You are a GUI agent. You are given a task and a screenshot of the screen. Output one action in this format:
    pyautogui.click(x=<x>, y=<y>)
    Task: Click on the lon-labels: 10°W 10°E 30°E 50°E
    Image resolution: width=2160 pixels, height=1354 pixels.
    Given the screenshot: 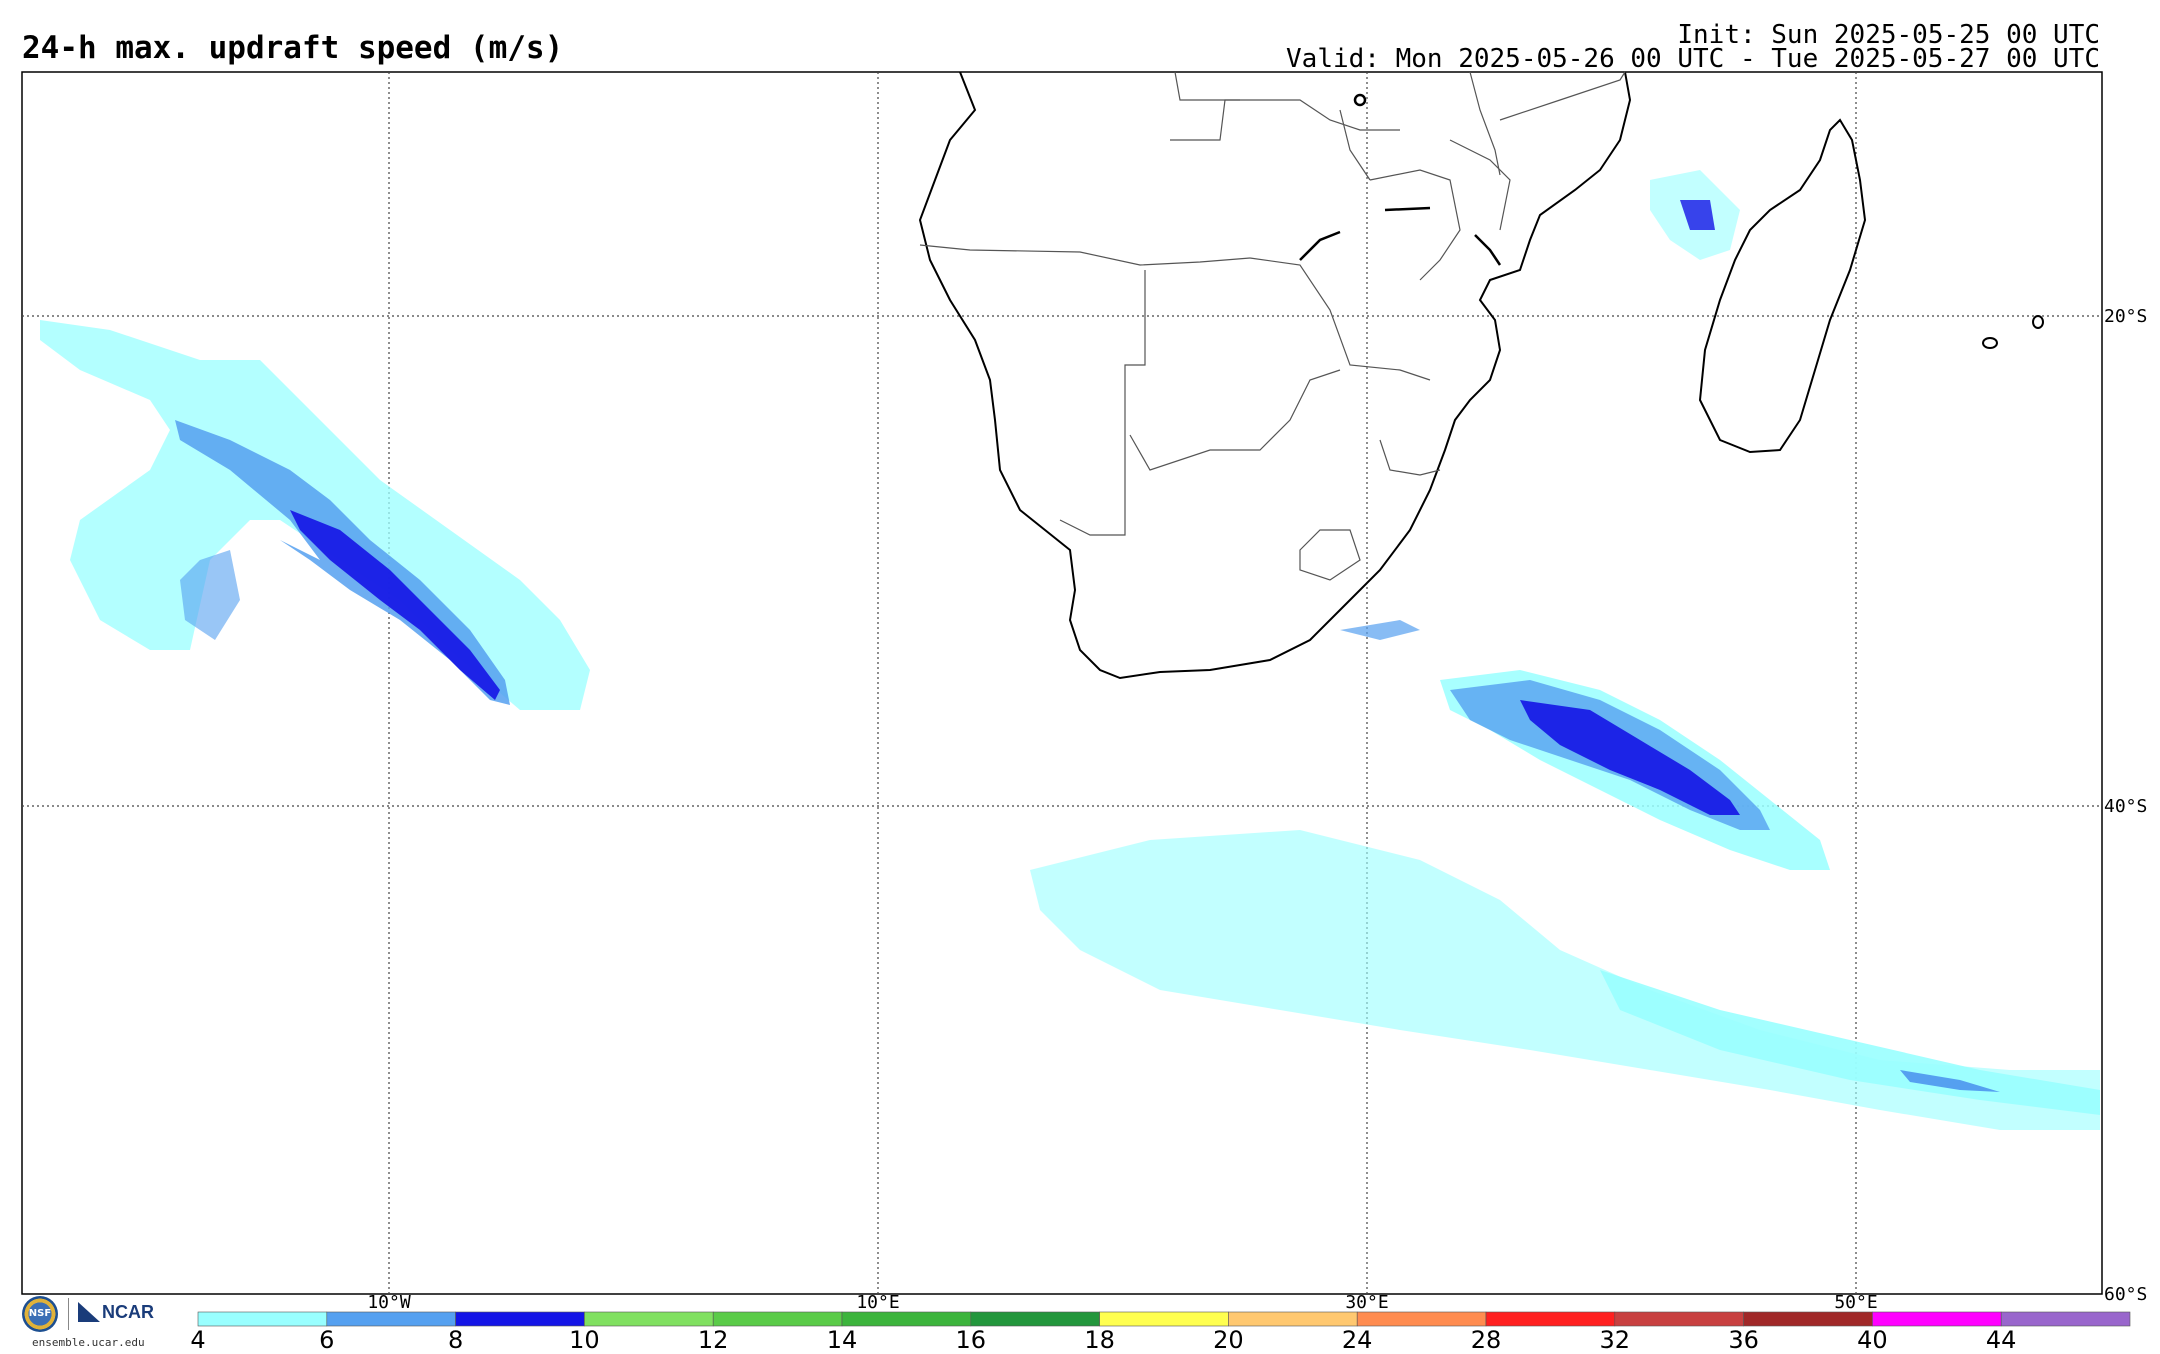 What is the action you would take?
    pyautogui.click(x=1122, y=1302)
    